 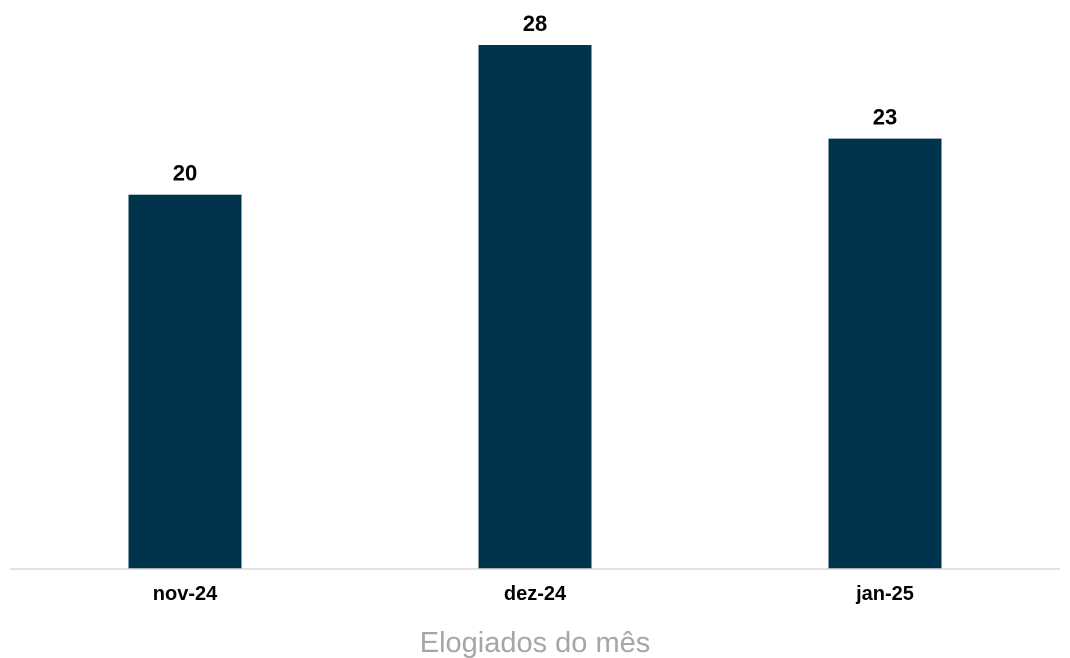 I want to click on x-tick-labels-group: nov-24 dez-24 jan-25, so click(x=533, y=594).